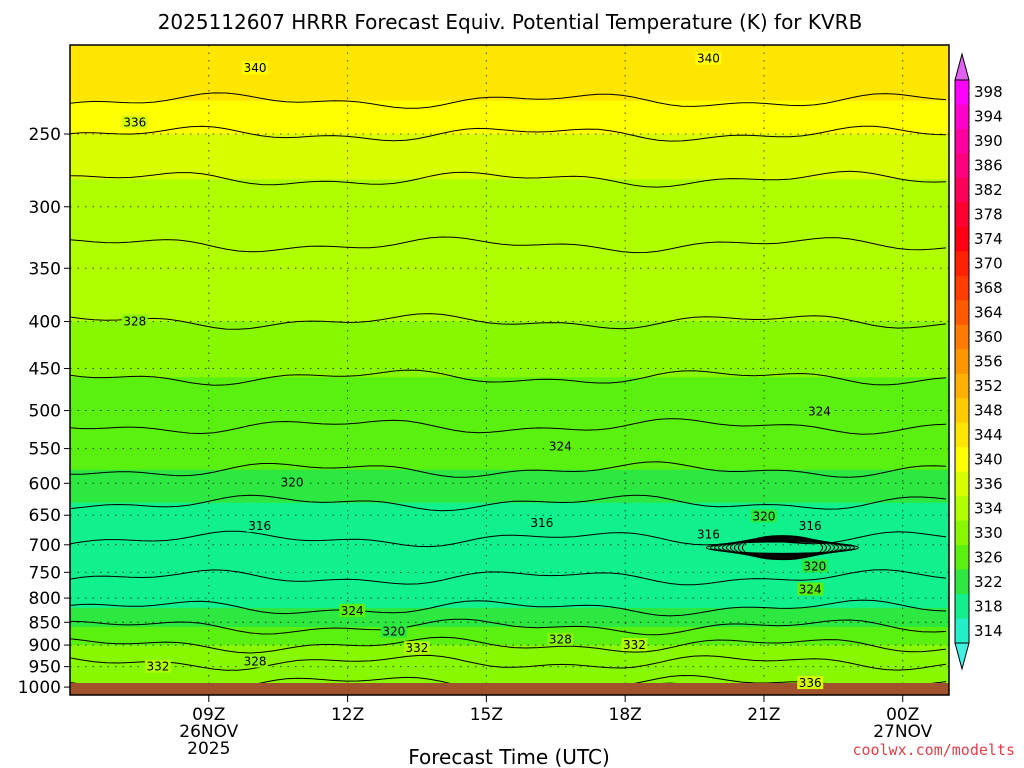 This screenshot has height=768, width=1024. I want to click on colorbar-arrow-top, so click(962, 66).